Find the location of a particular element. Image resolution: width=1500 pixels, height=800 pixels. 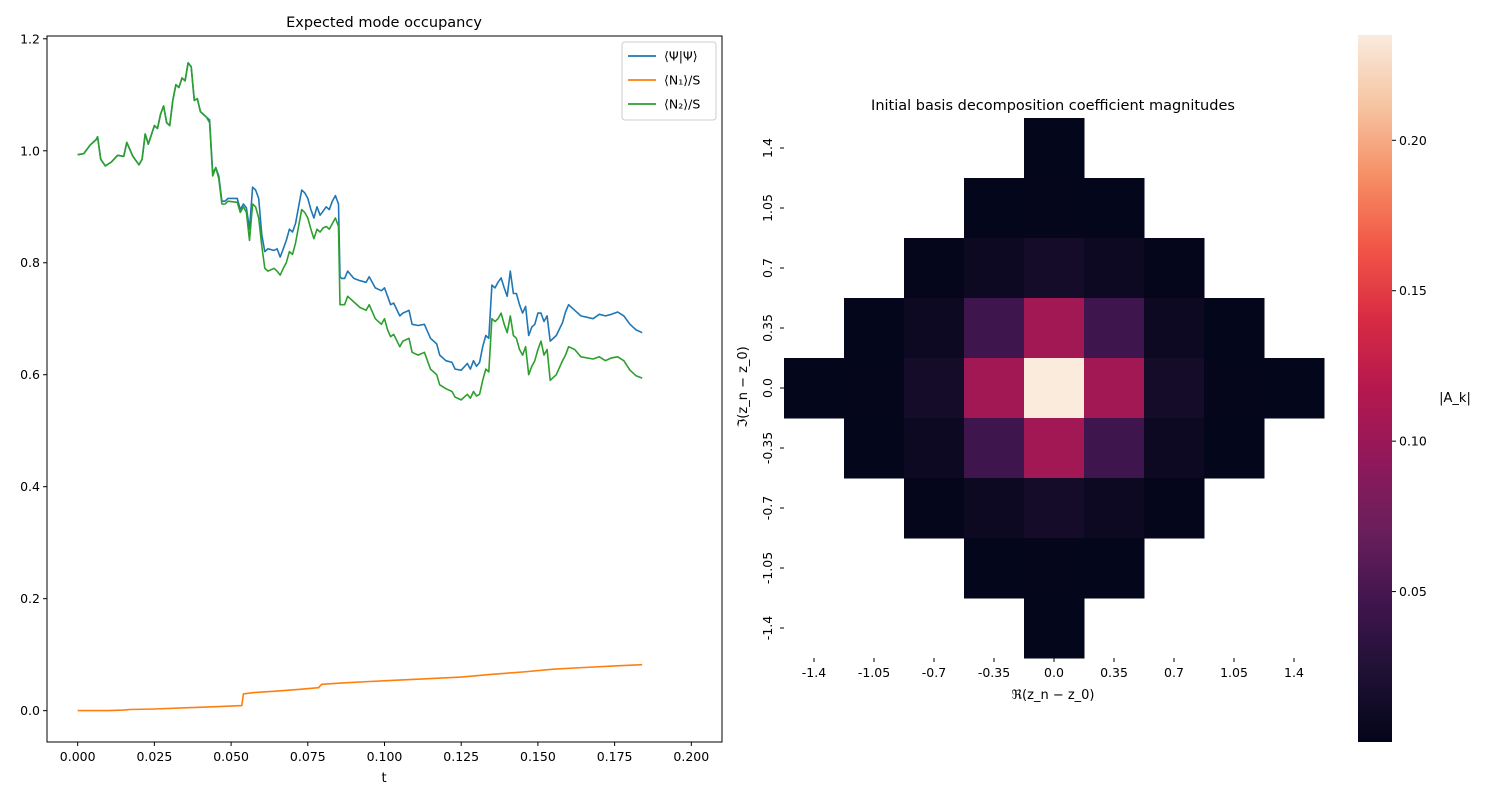

heatmap-x-axis: -1.4 -1.05 -0.7 -0.35 0.0 0.35 0.7 1.05 1.4 is located at coordinates (1053, 669).